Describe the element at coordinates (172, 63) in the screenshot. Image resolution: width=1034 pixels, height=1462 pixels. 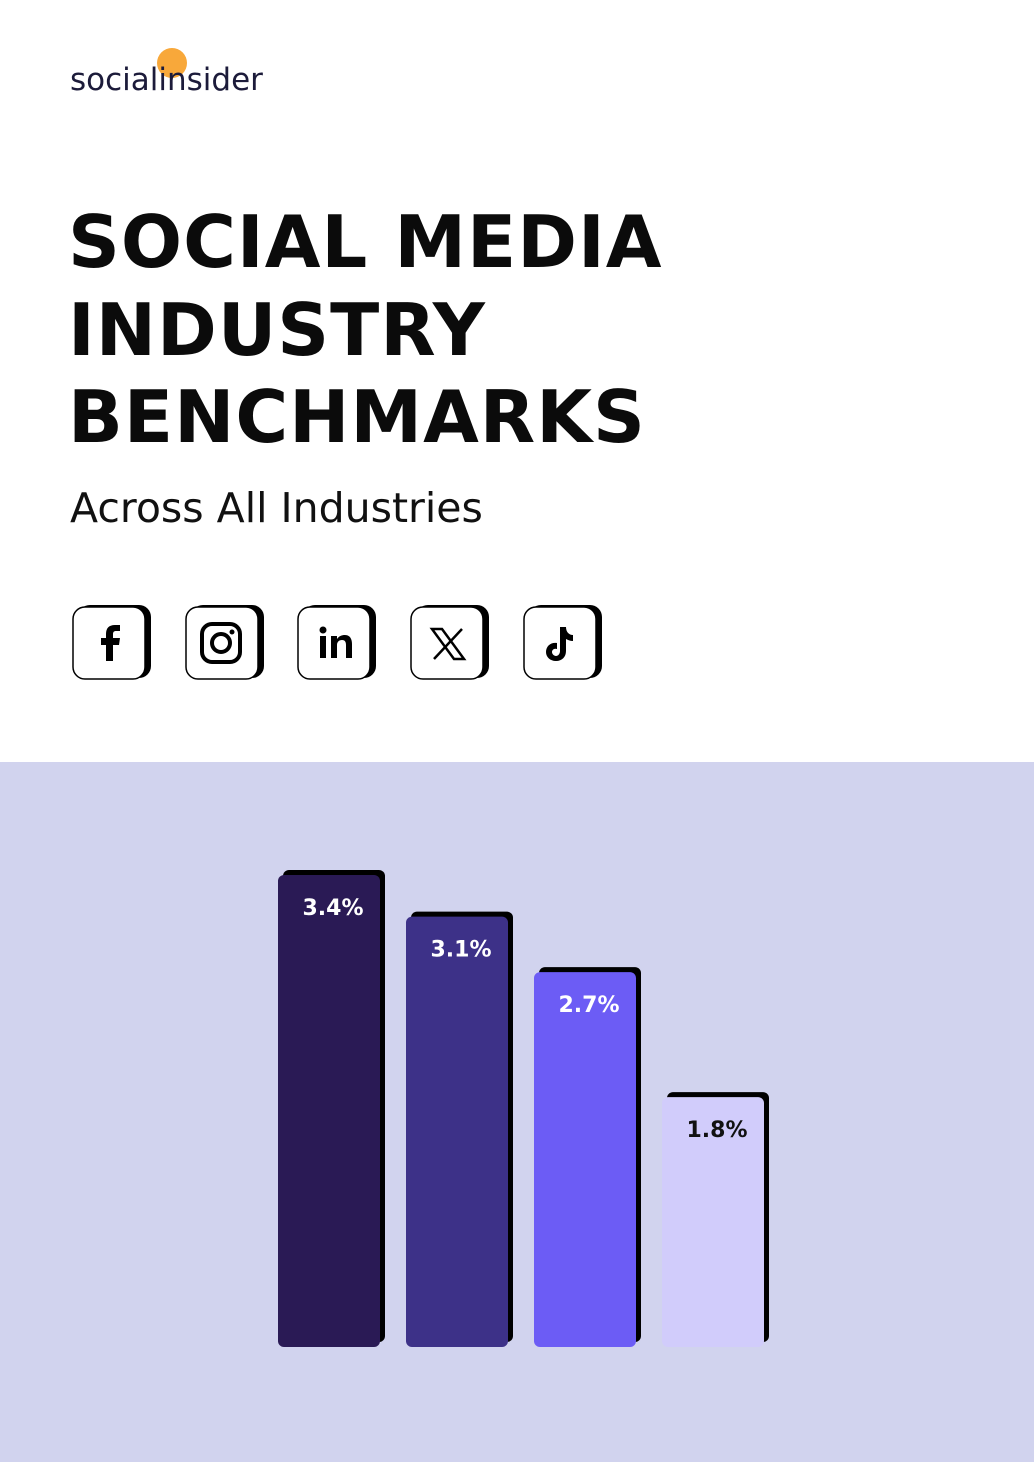
I see `logo-dot` at that location.